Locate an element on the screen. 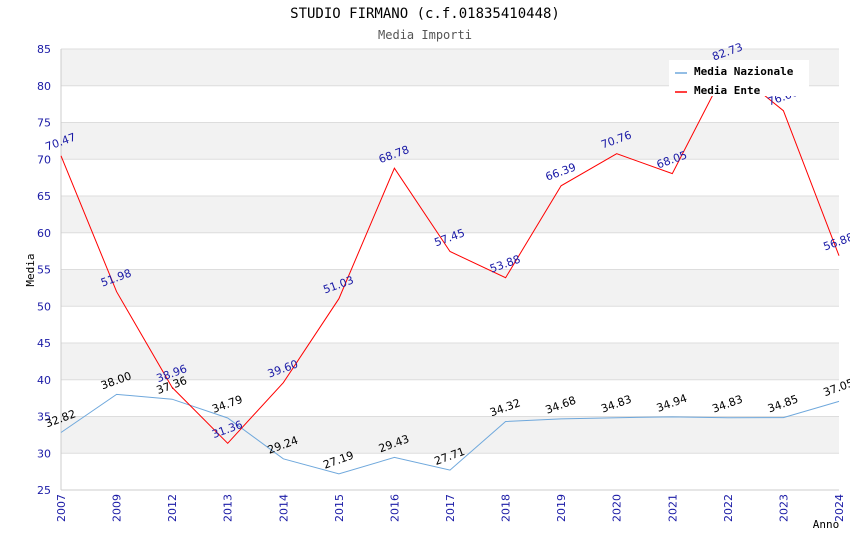 Image resolution: width=850 pixels, height=550 pixels. chart-title: STUDIO FIRMANO (c.f.01835410448) is located at coordinates (425, 14).